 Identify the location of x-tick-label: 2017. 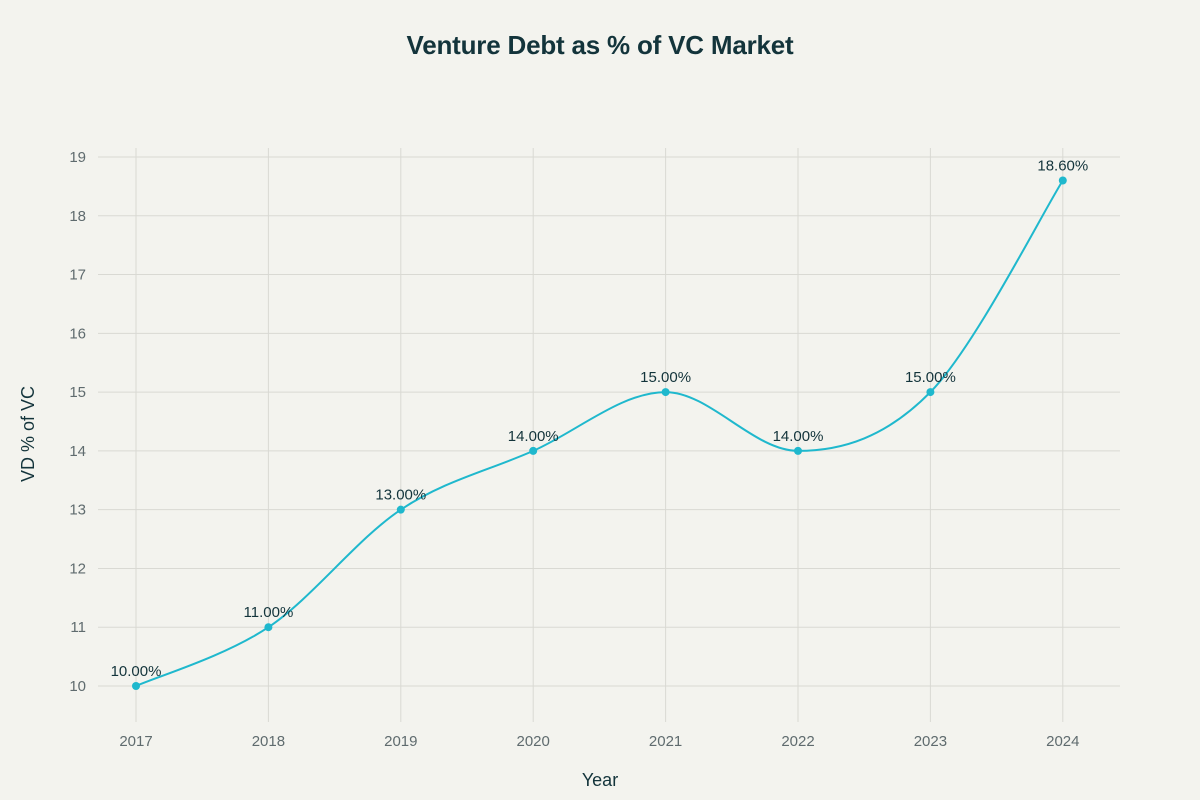
(135, 741).